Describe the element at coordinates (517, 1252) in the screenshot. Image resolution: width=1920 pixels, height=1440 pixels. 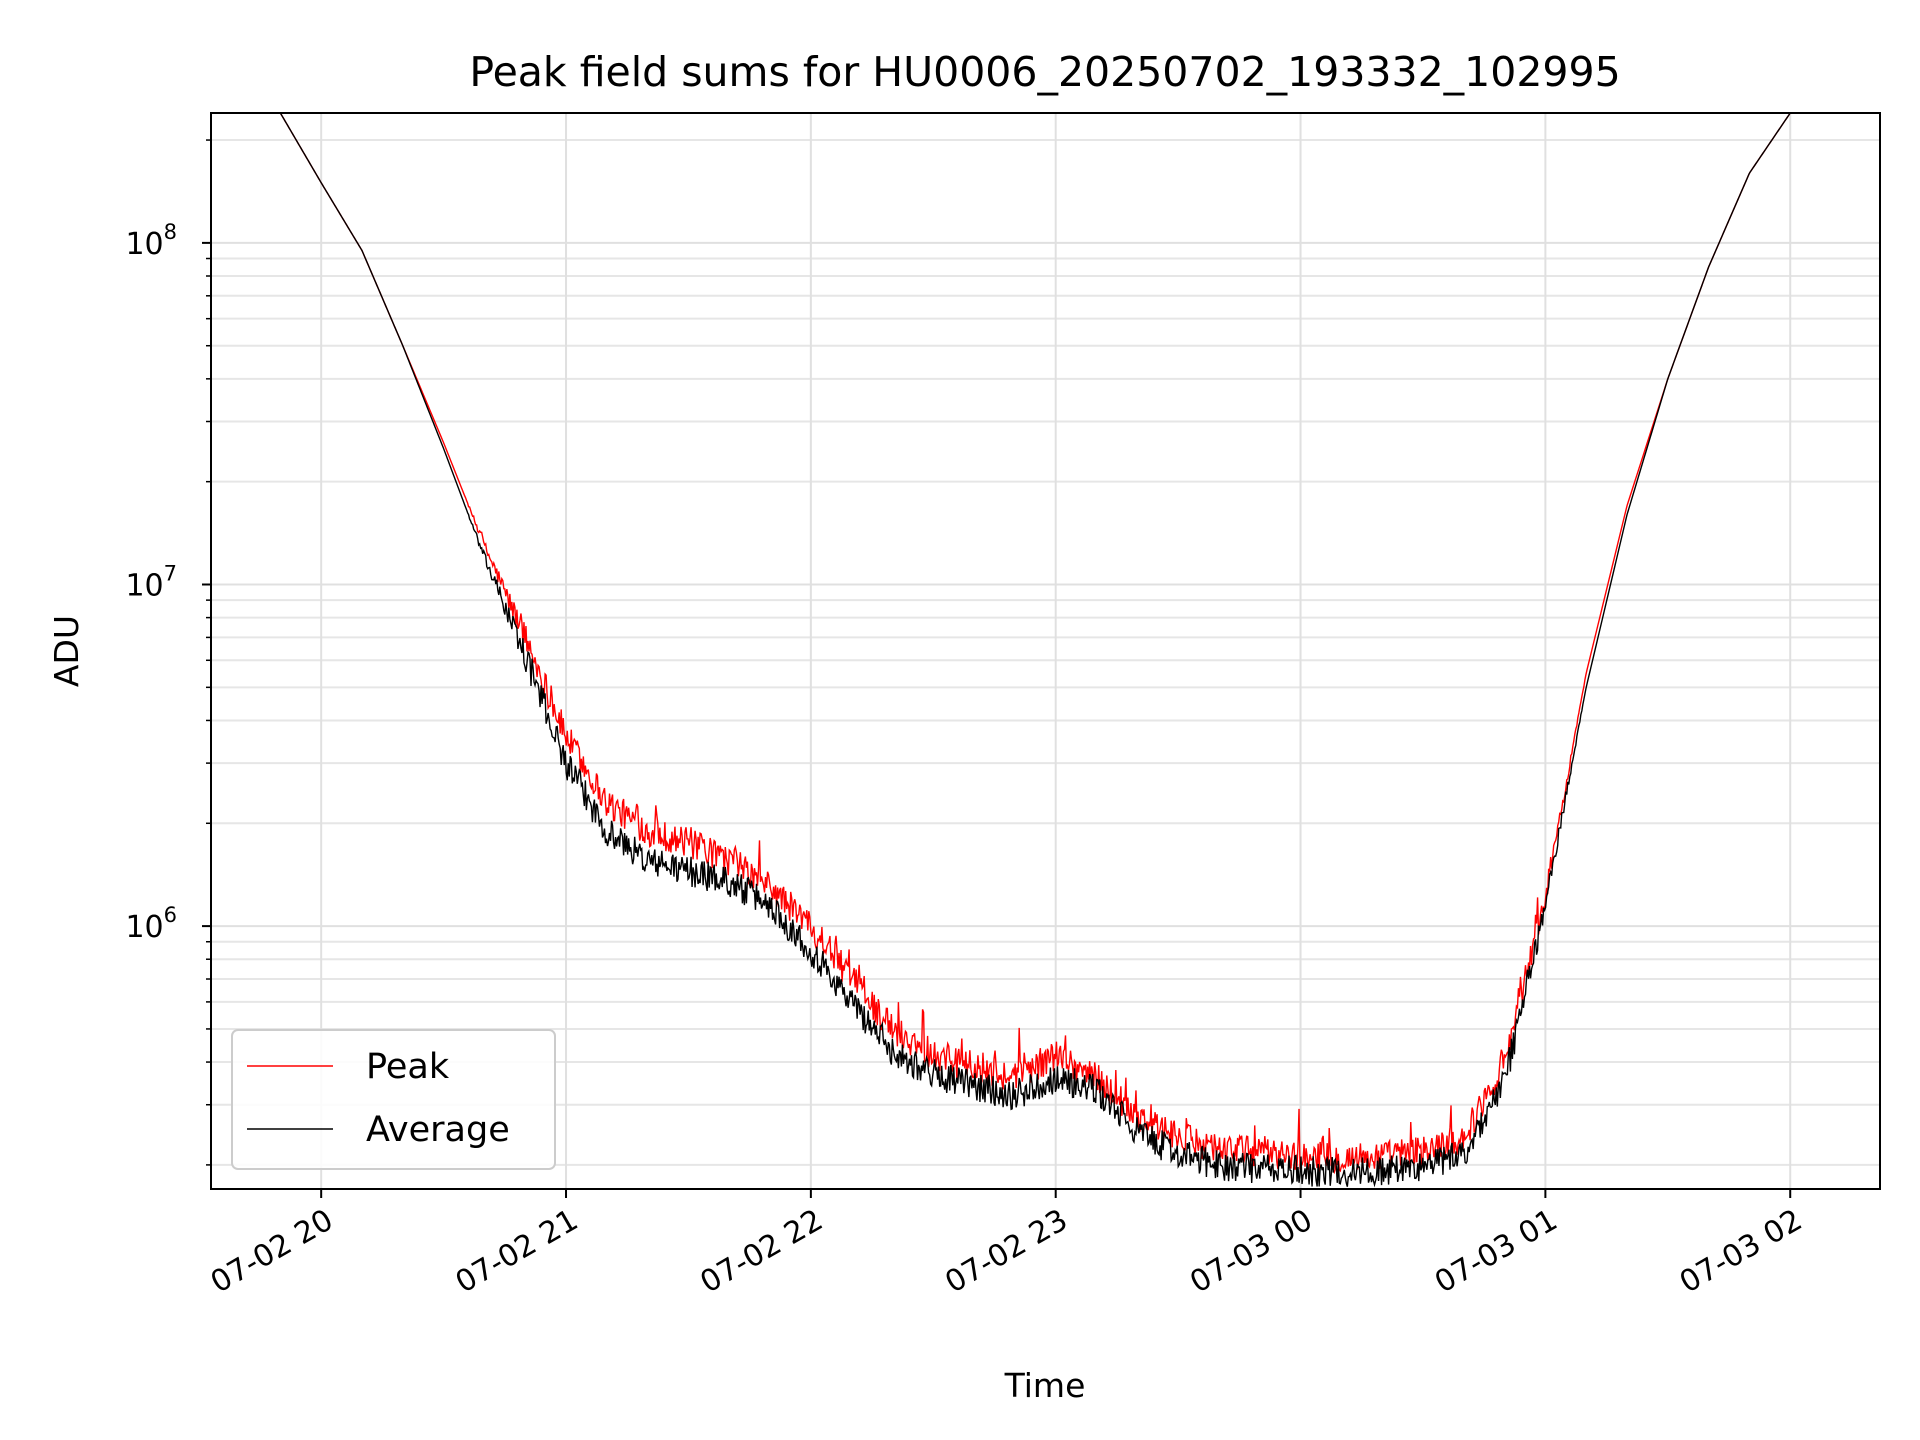
I see `x-tick-label: 07-02 21` at that location.